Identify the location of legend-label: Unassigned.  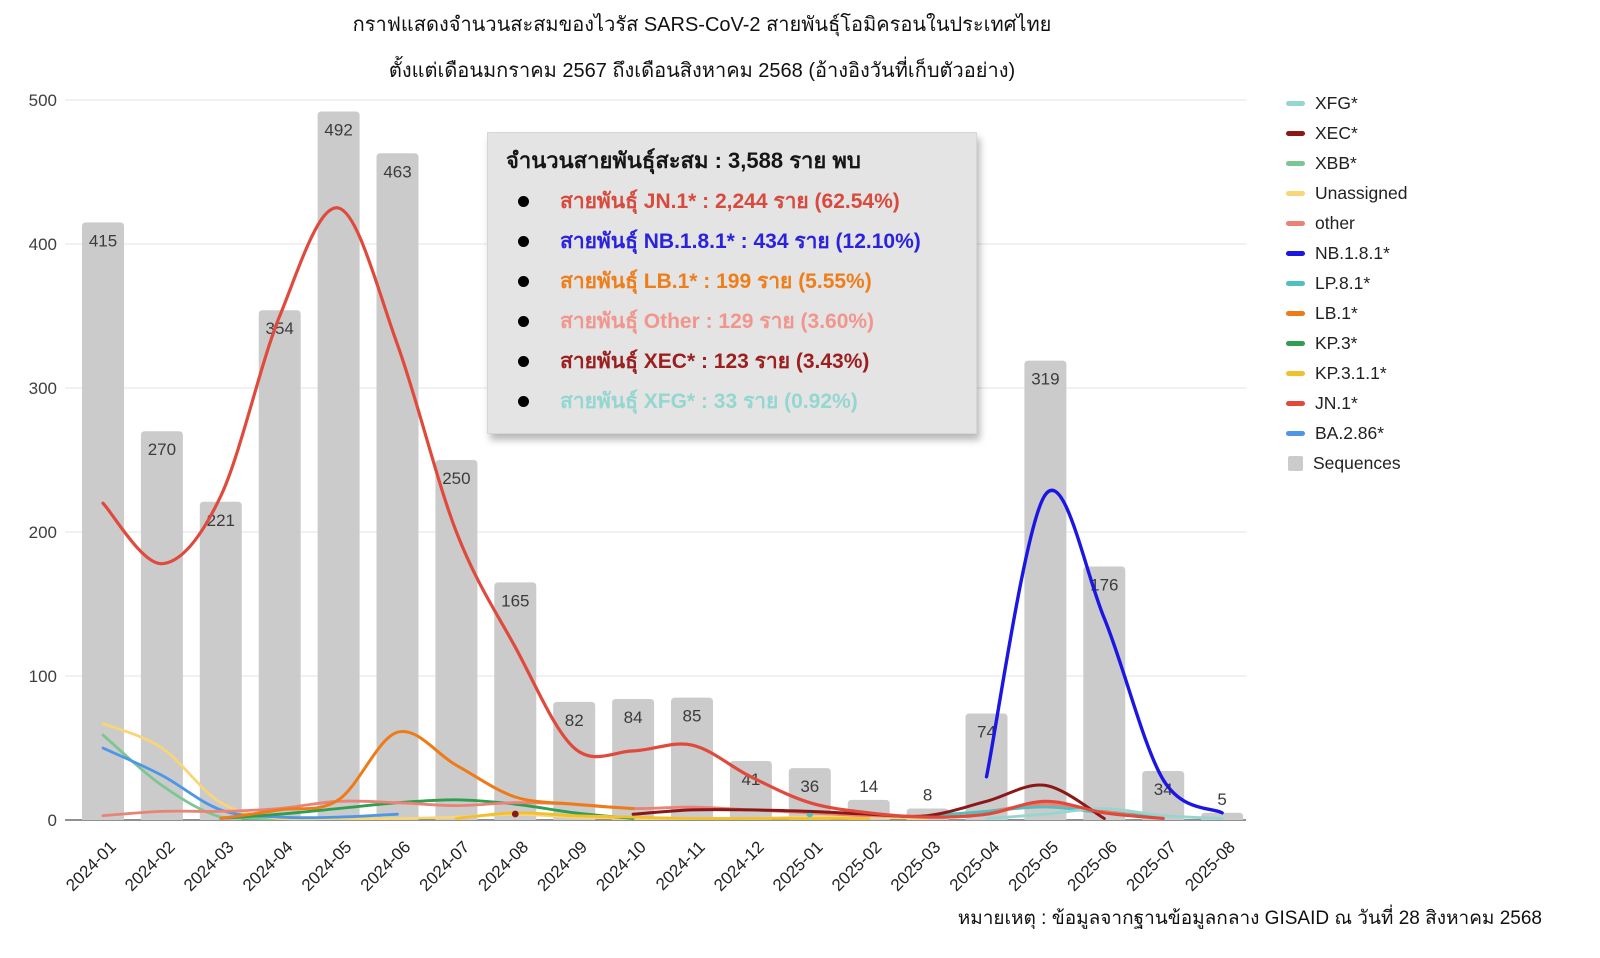
(1361, 192).